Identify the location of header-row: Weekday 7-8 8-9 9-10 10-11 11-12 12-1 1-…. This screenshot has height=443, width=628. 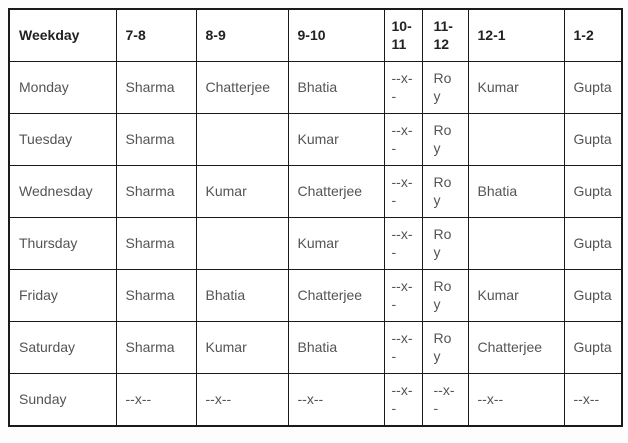
(315, 35).